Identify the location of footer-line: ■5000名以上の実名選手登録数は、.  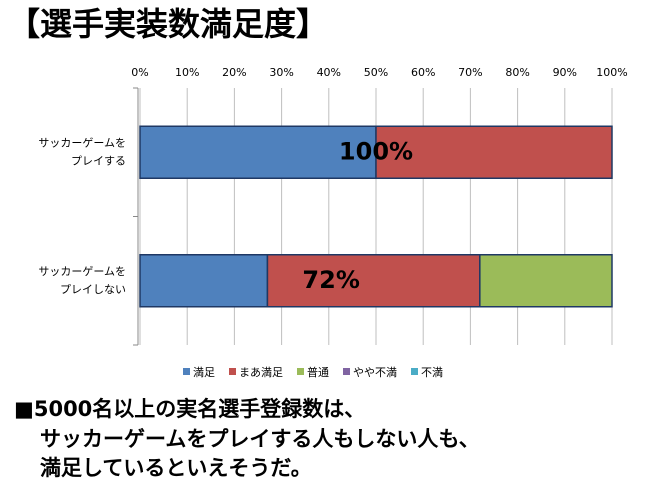
(189, 409).